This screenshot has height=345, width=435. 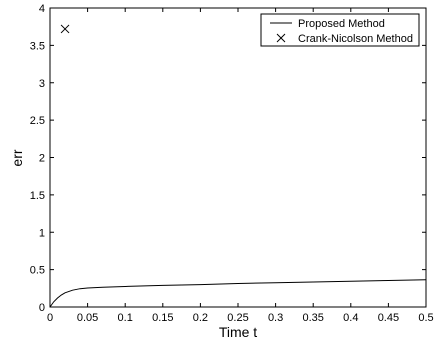 What do you see at coordinates (65, 29) in the screenshot?
I see `data-point-crank-nicolson` at bounding box center [65, 29].